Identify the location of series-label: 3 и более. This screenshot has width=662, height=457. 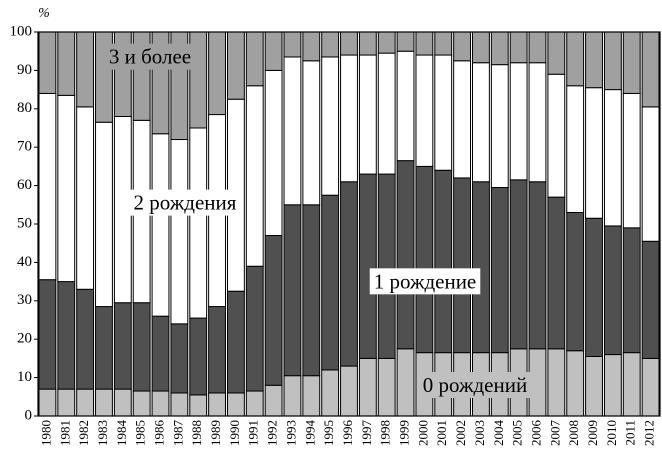
(150, 57).